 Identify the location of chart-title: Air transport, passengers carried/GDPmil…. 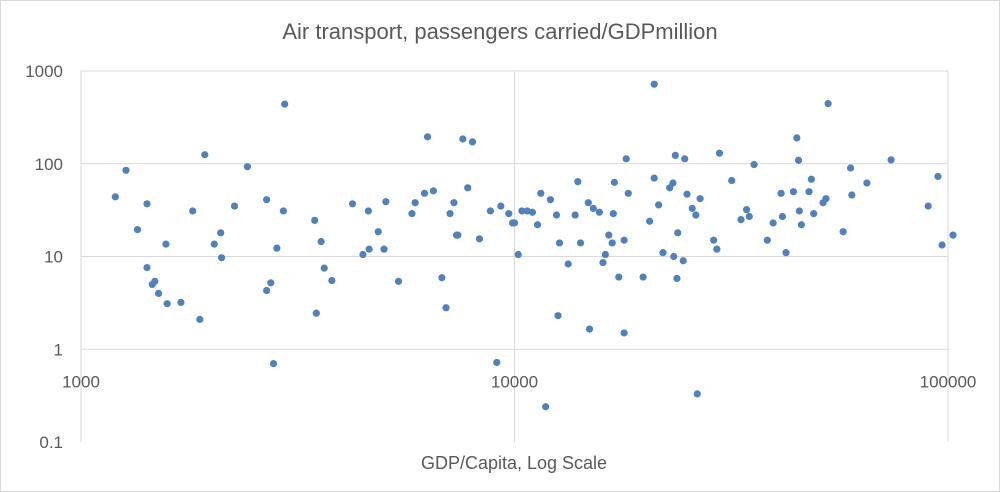
(499, 31).